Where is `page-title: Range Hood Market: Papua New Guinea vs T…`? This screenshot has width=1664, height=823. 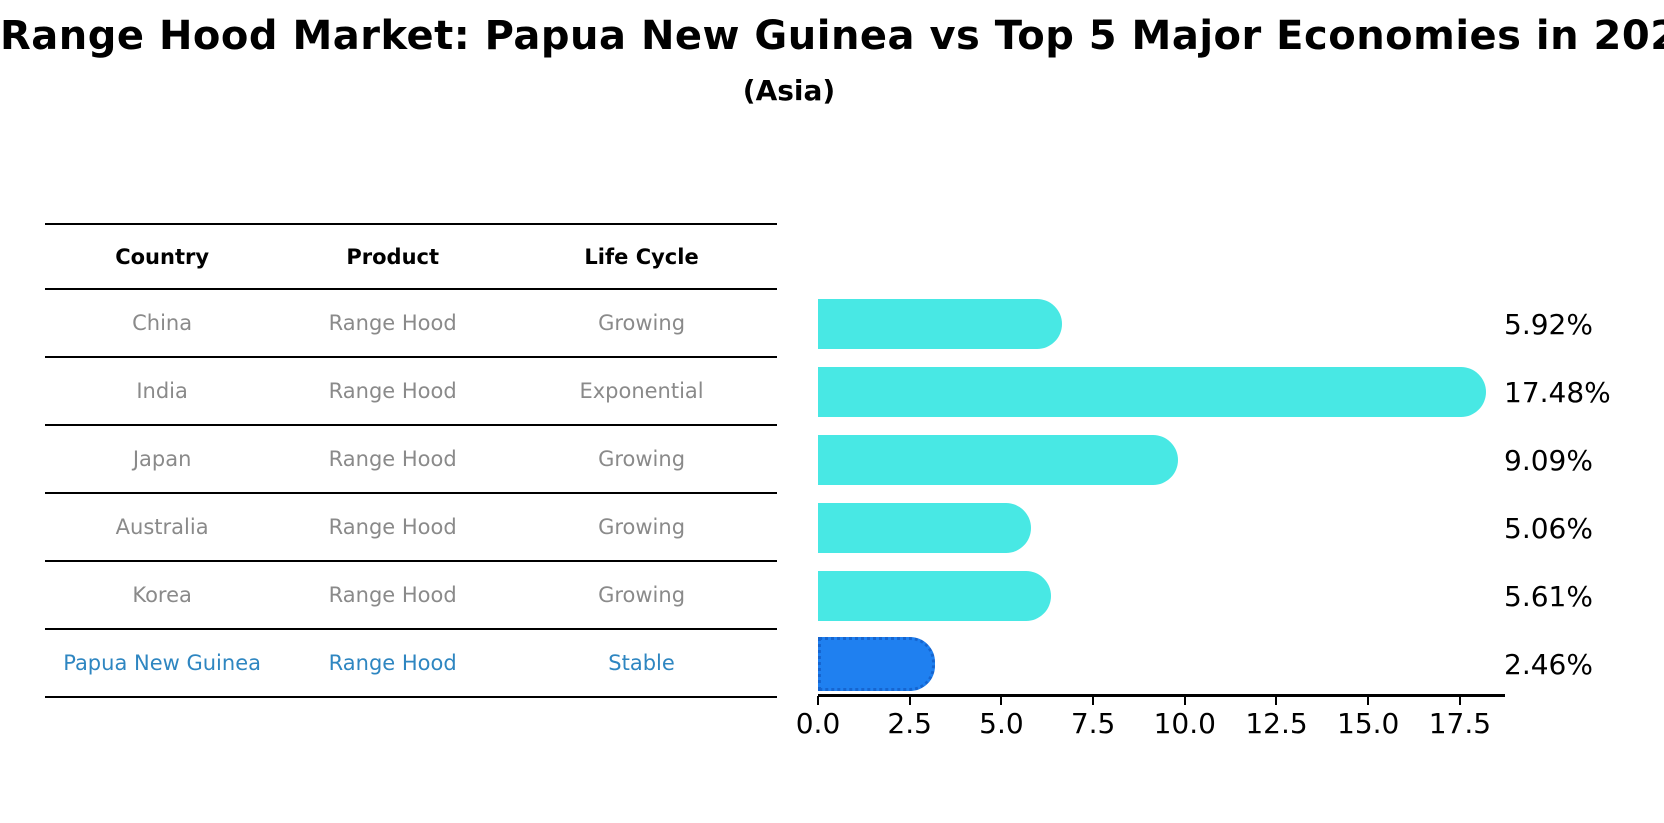
page-title: Range Hood Market: Papua New Guinea vs T… is located at coordinates (832, 36).